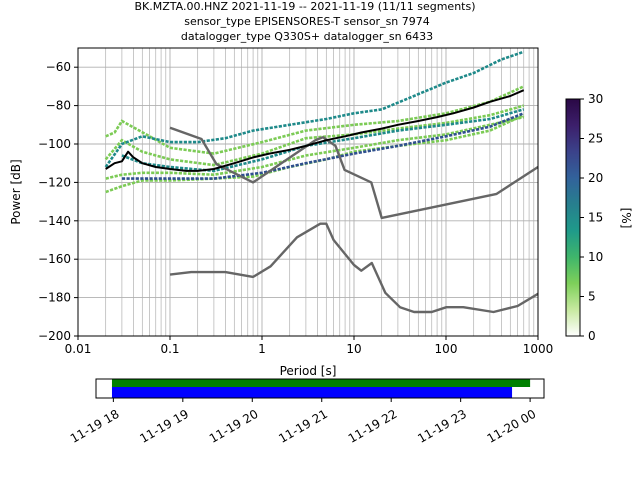  What do you see at coordinates (303, 426) in the screenshot?
I see `timeline-tick-label: 11-19 21` at bounding box center [303, 426].